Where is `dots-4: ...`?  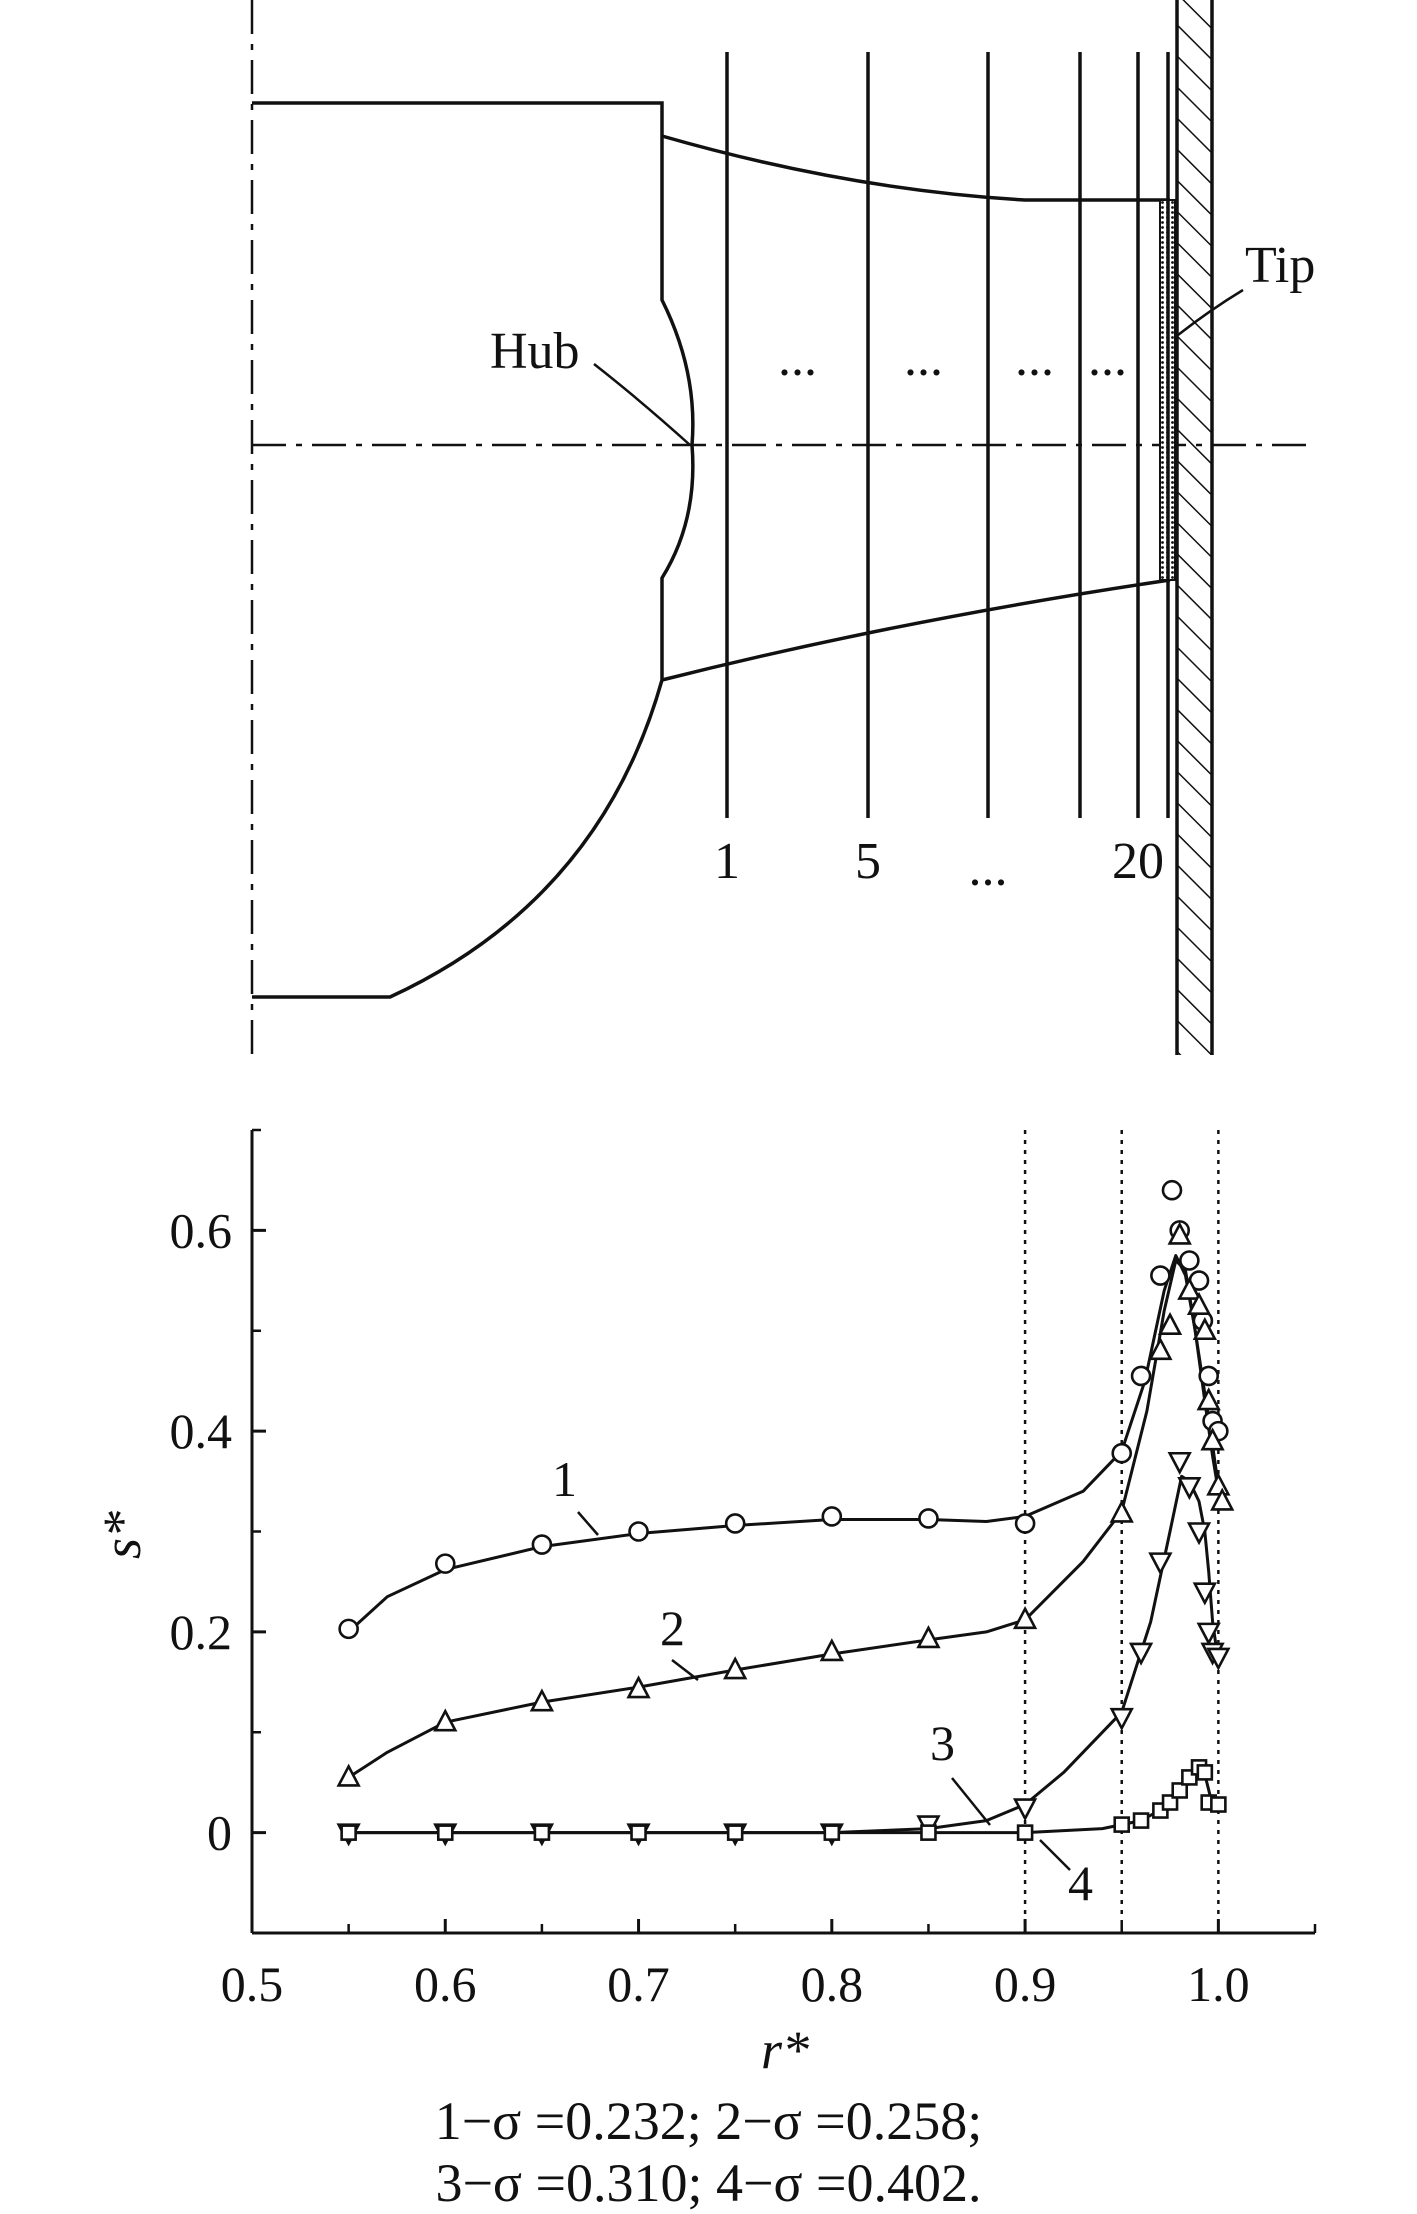 dots-4: ... is located at coordinates (1107, 358).